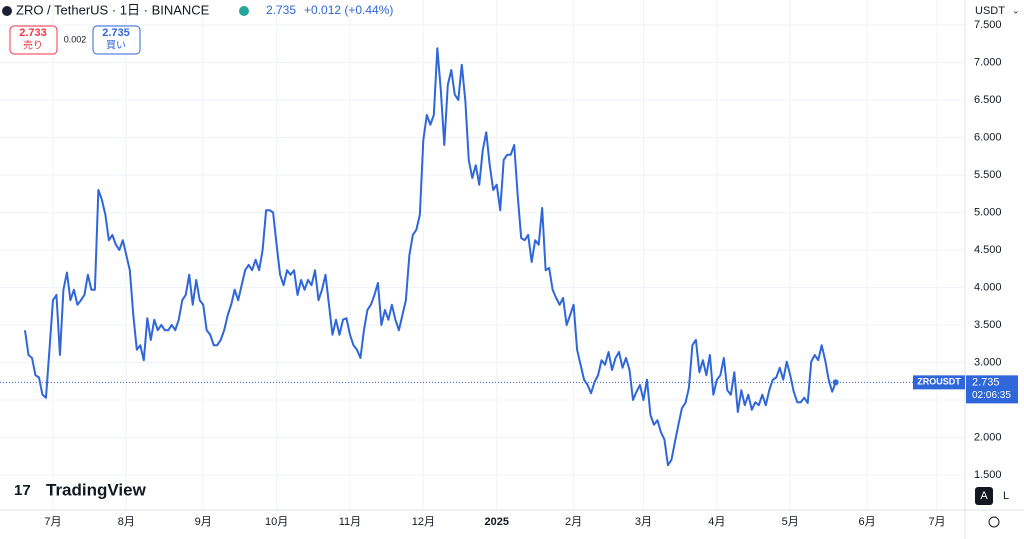 This screenshot has width=1024, height=539. I want to click on y-tick-label: 5.500, so click(988, 175).